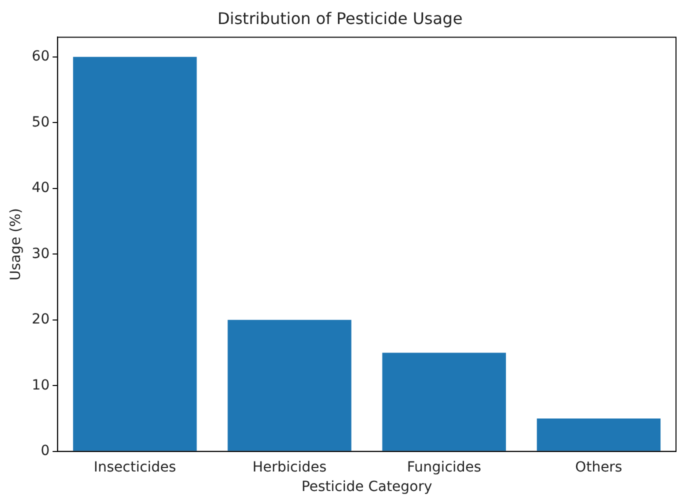 The image size is (678, 502). Describe the element at coordinates (135, 467) in the screenshot. I see `x-tick-label: Insecticides` at that location.